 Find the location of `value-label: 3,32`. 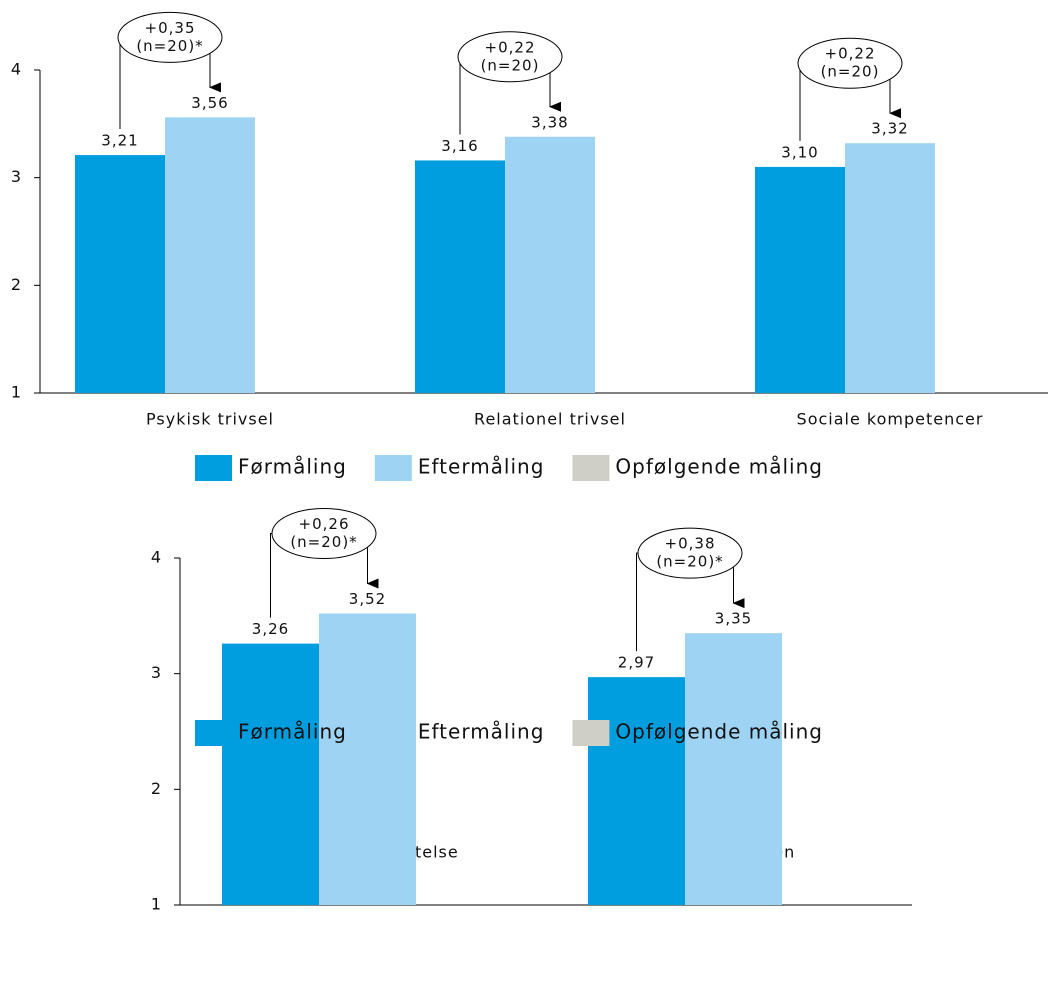

value-label: 3,32 is located at coordinates (889, 129).